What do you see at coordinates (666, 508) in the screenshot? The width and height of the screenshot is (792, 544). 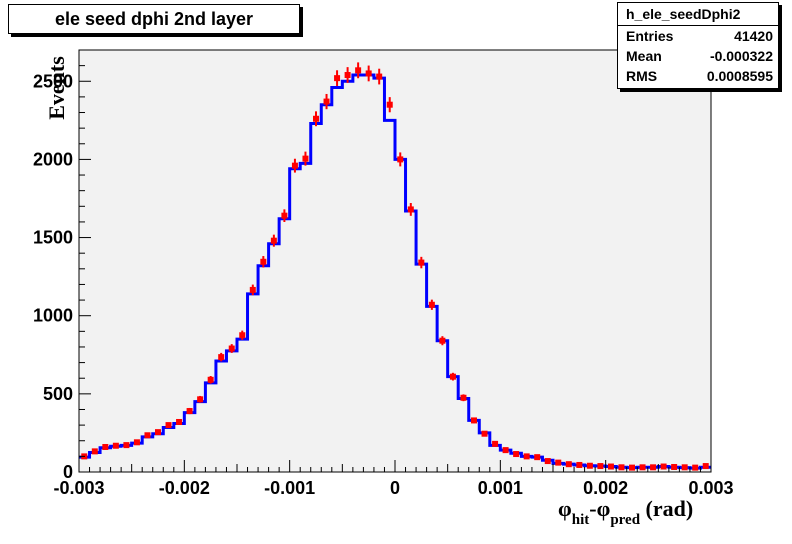 I see `x-axis-title-unit: (rad)` at bounding box center [666, 508].